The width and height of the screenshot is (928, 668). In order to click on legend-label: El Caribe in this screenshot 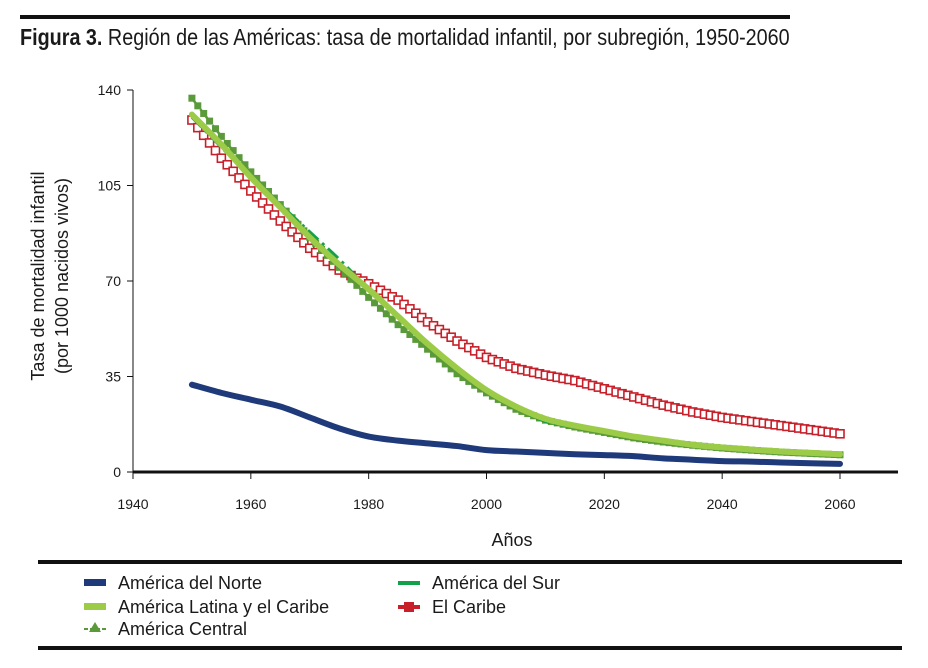, I will do `click(469, 607)`.